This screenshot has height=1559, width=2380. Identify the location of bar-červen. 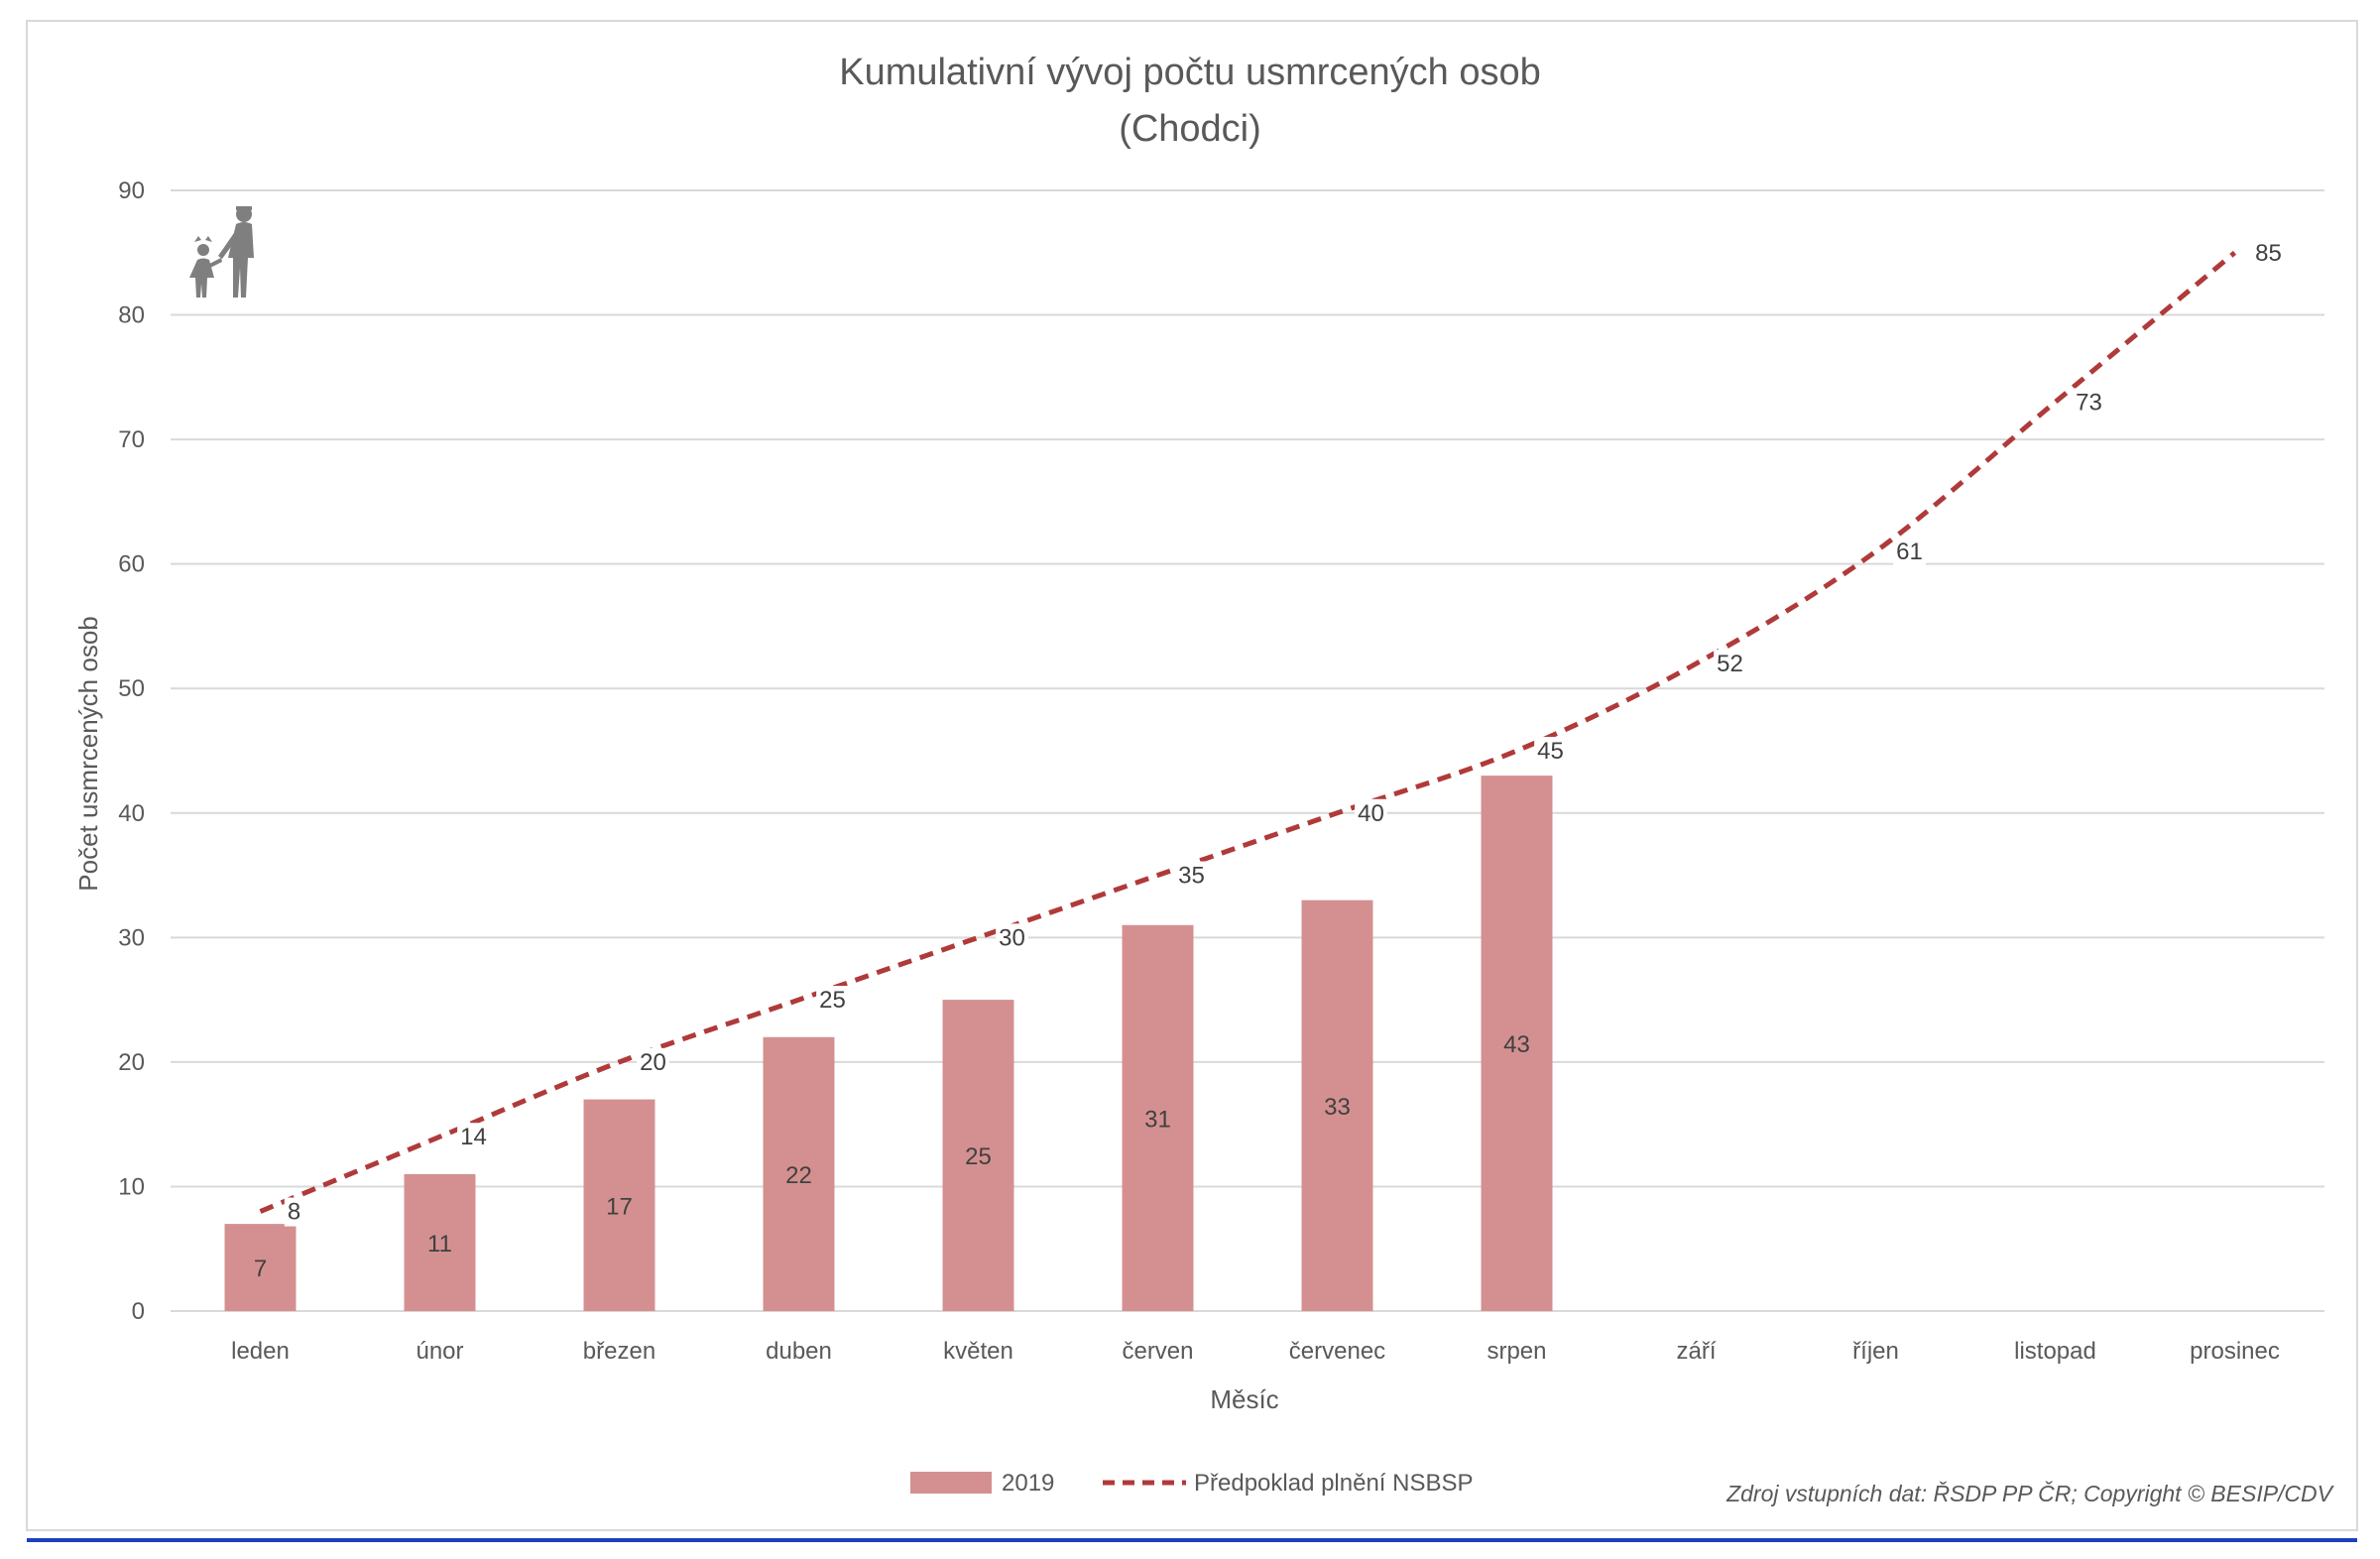
(1158, 1117).